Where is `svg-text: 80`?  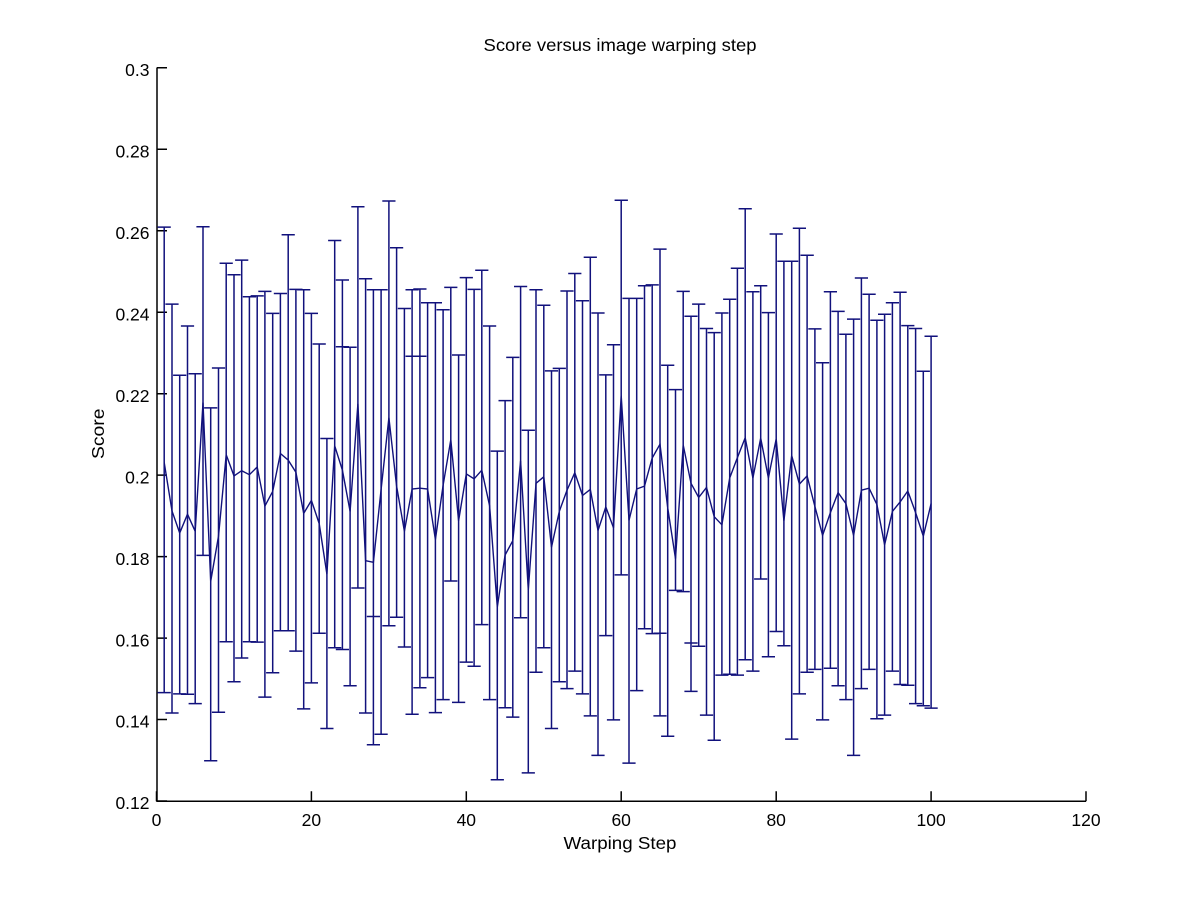
svg-text: 80 is located at coordinates (776, 820).